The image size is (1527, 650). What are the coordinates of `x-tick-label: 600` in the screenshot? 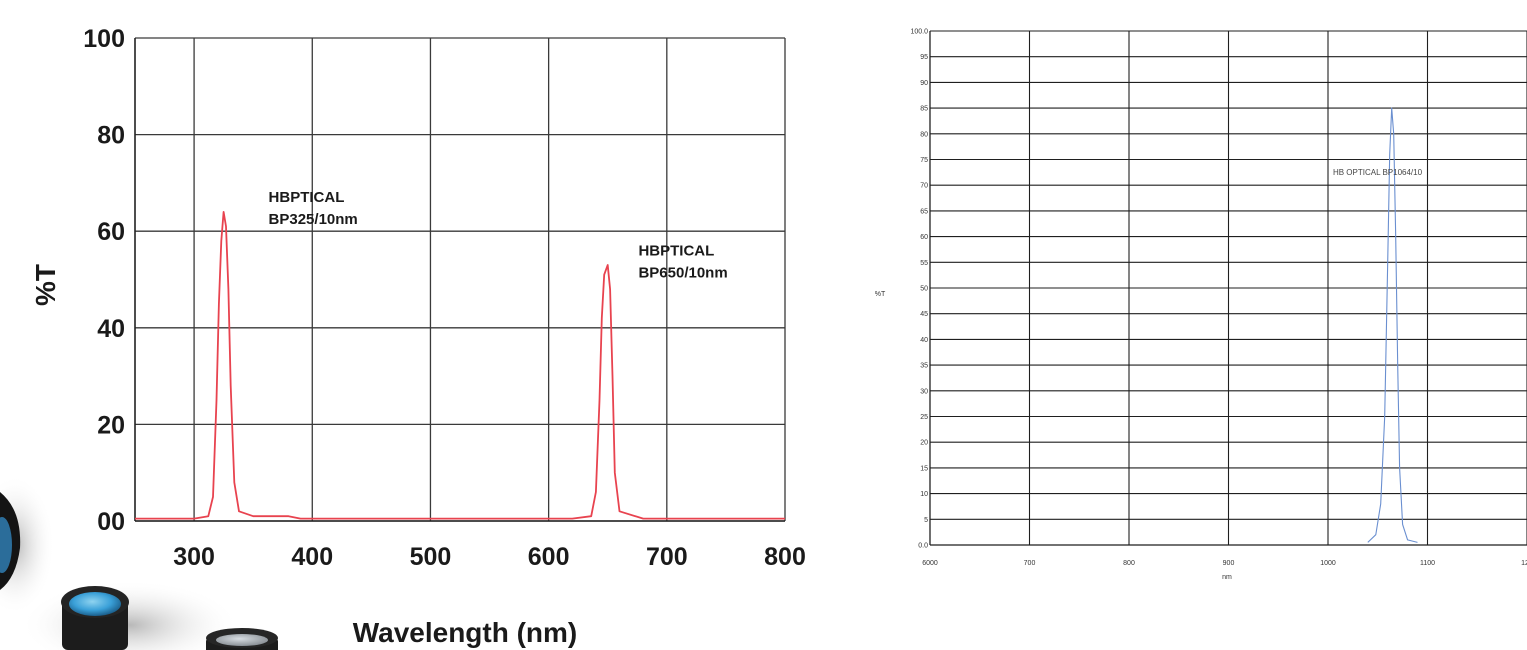 It's located at (549, 557).